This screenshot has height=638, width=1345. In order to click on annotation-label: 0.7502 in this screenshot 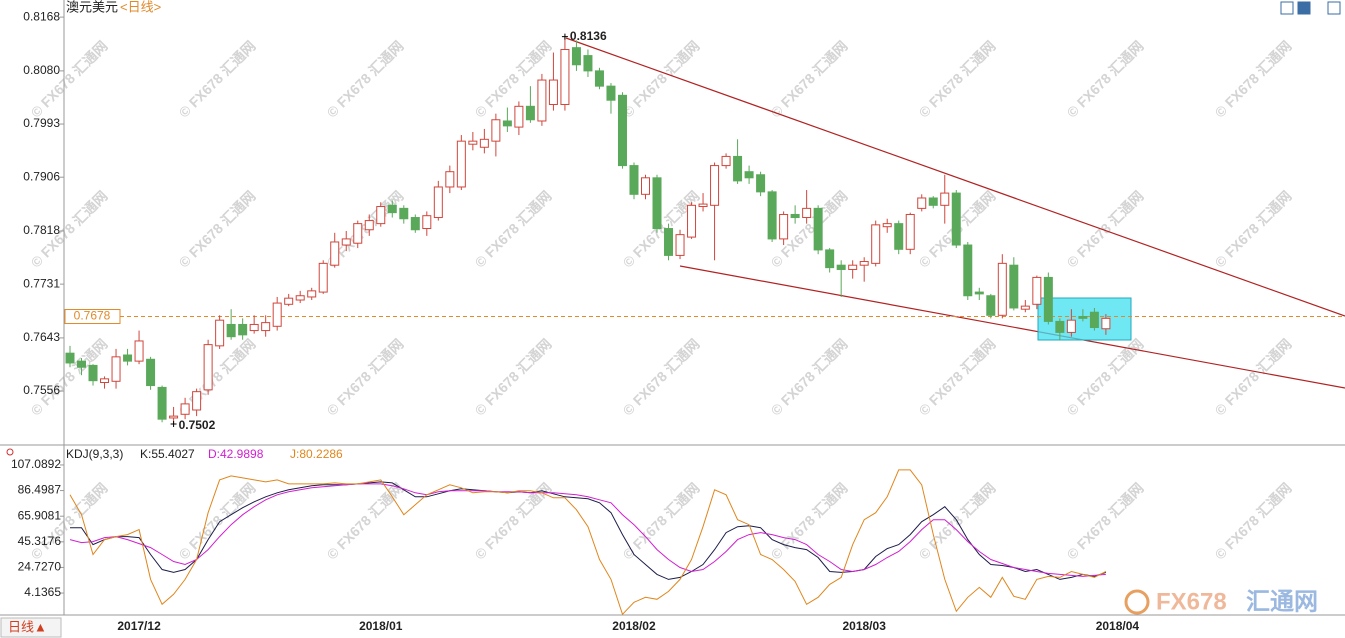, I will do `click(197, 425)`.